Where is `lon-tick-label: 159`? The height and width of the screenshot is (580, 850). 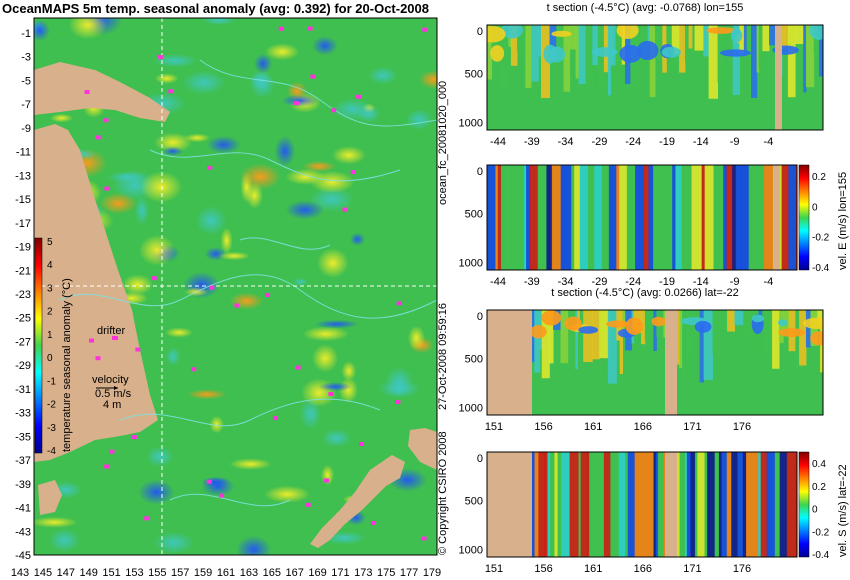
lon-tick-label: 159 is located at coordinates (203, 573).